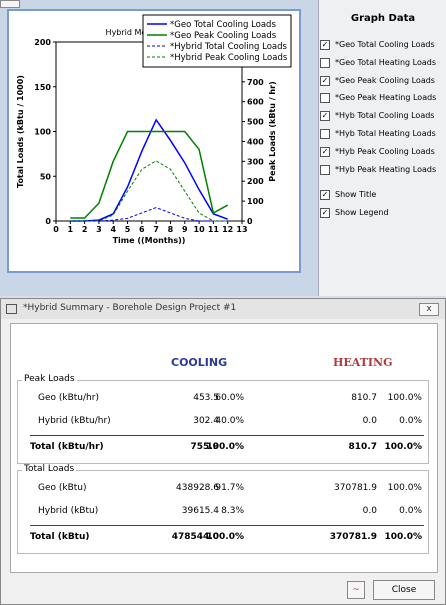  I want to click on legend-label: *Geo Peak Cooling Loads, so click(223, 36).